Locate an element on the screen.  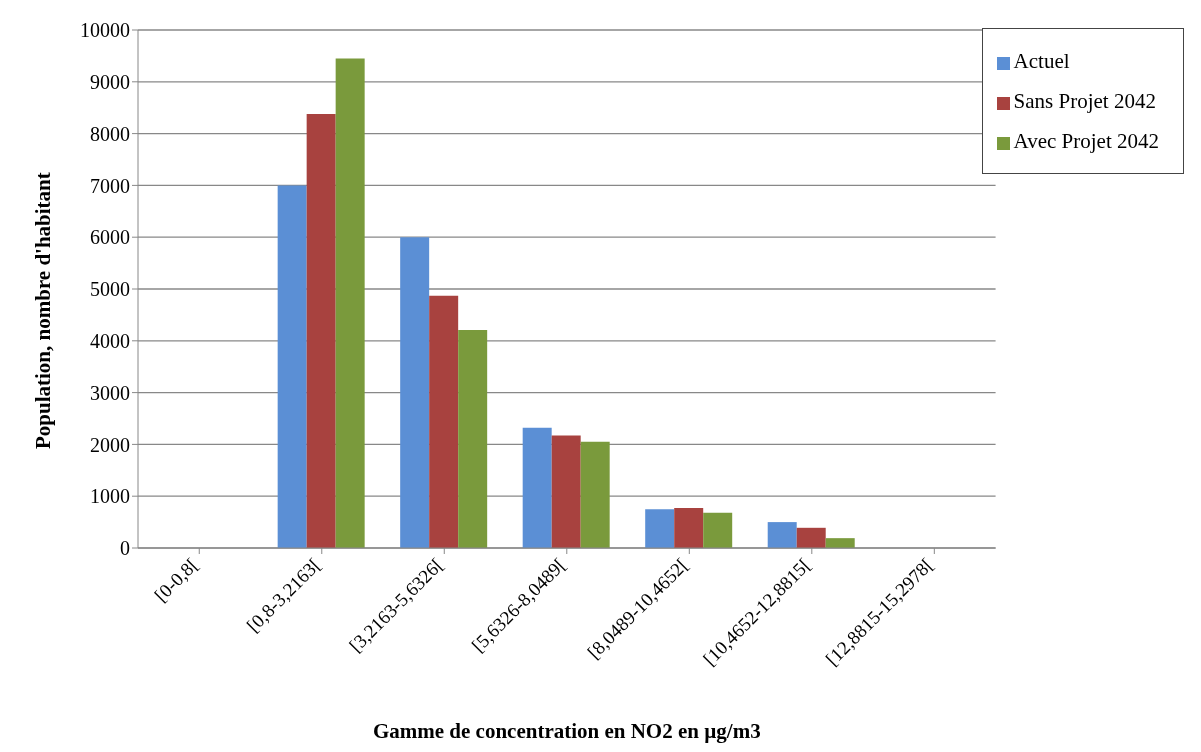
legend-label: Sans Projet 2042 is located at coordinates (1084, 101).